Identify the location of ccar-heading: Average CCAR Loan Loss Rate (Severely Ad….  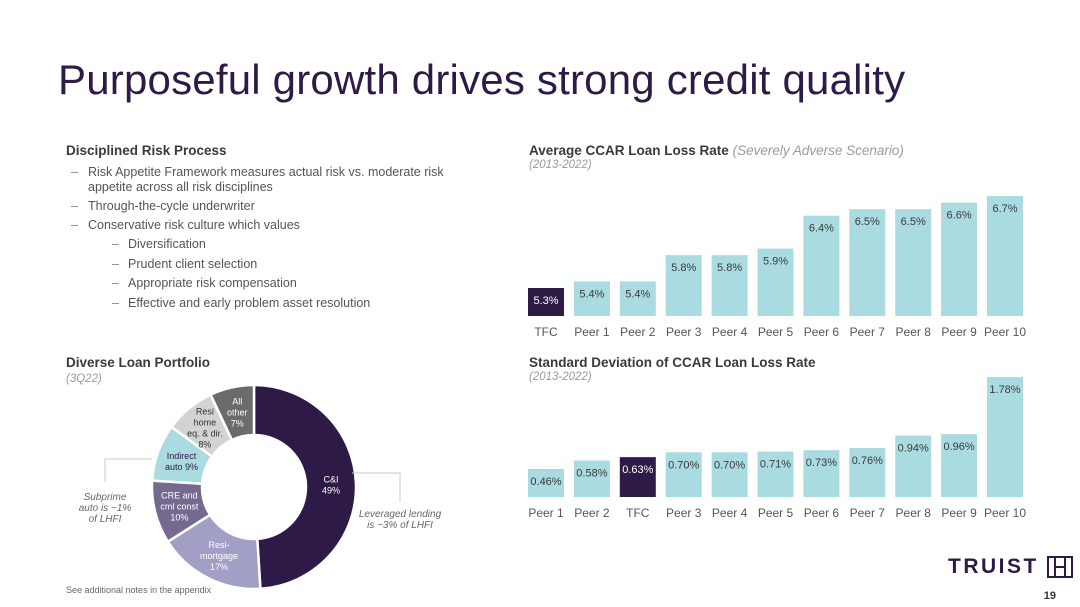
(716, 150).